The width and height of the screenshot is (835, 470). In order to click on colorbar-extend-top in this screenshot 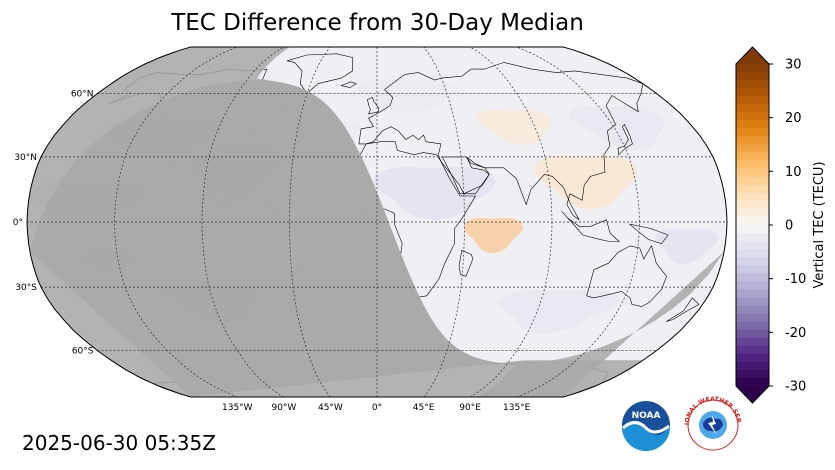, I will do `click(752, 55)`.